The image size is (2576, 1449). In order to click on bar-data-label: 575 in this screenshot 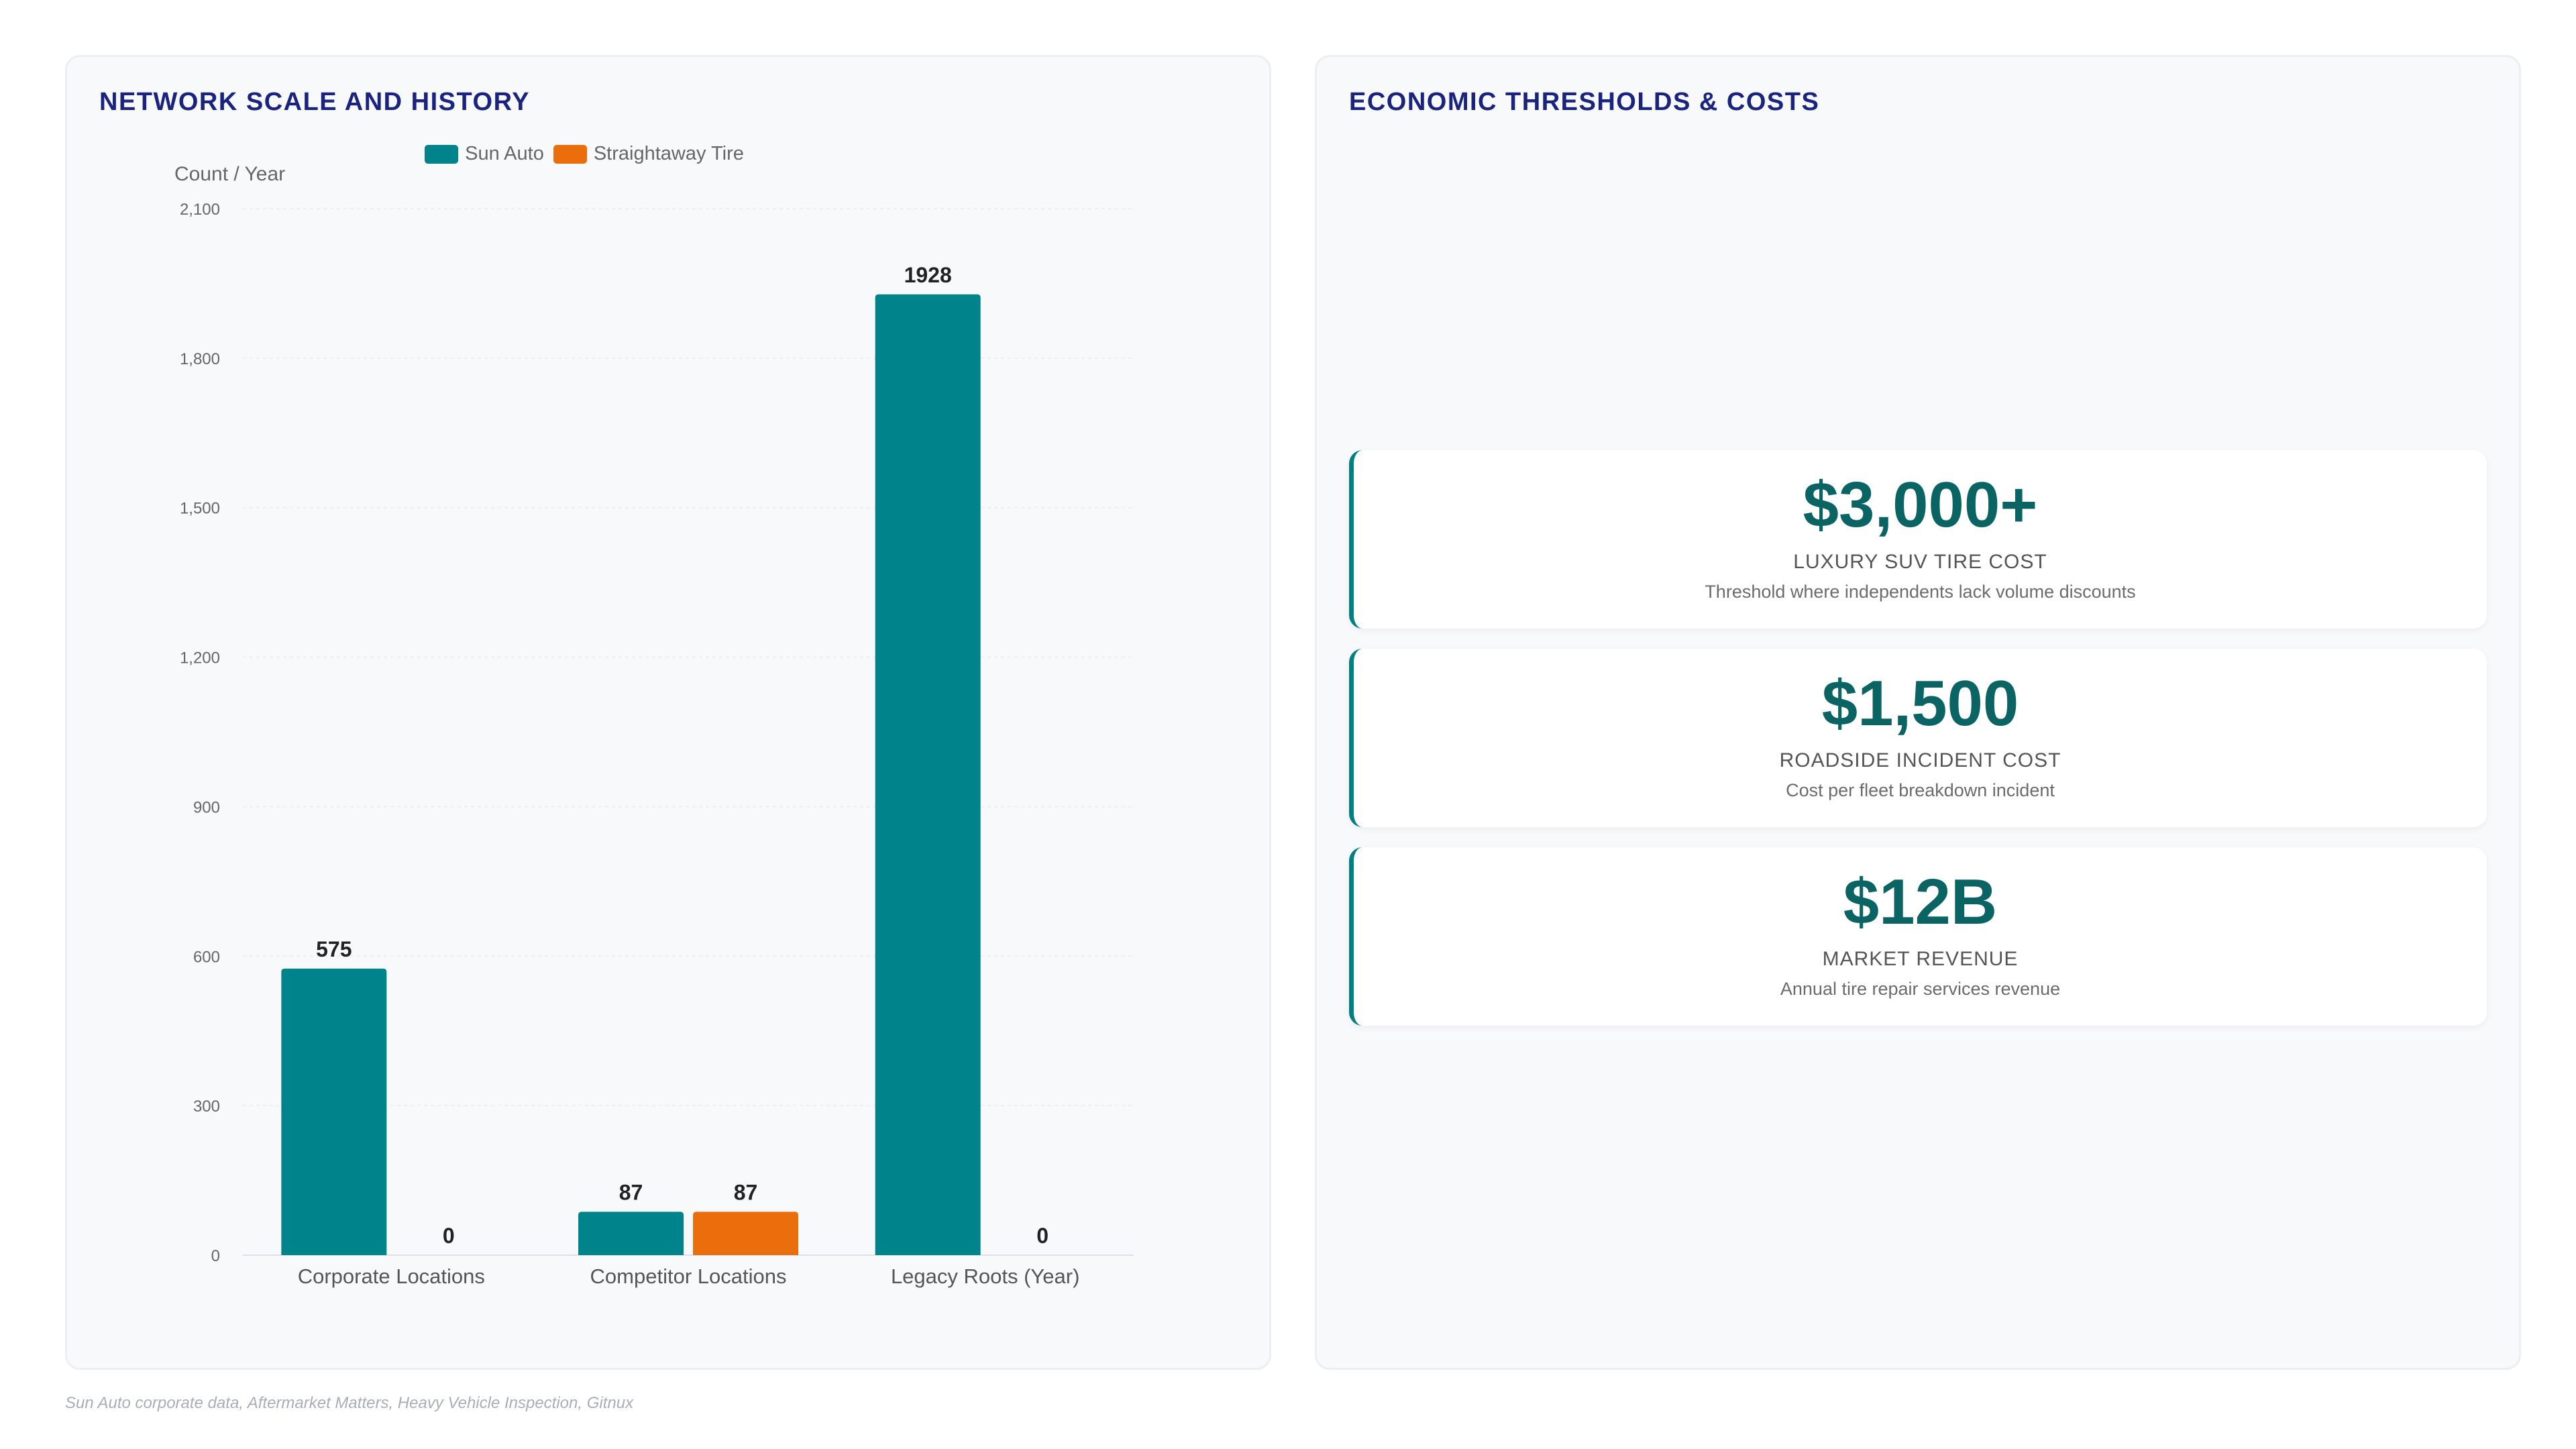, I will do `click(334, 949)`.